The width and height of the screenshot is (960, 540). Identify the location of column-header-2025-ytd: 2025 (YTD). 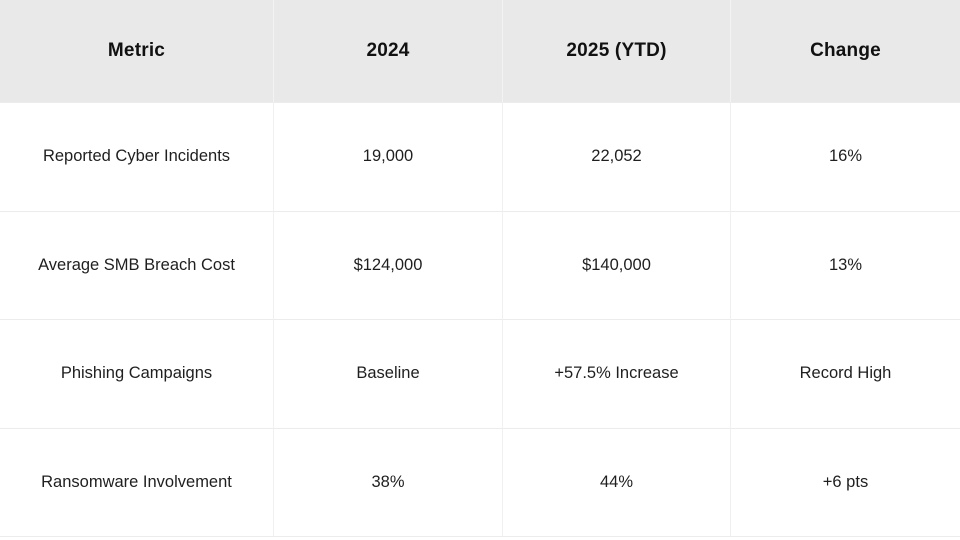
(617, 51).